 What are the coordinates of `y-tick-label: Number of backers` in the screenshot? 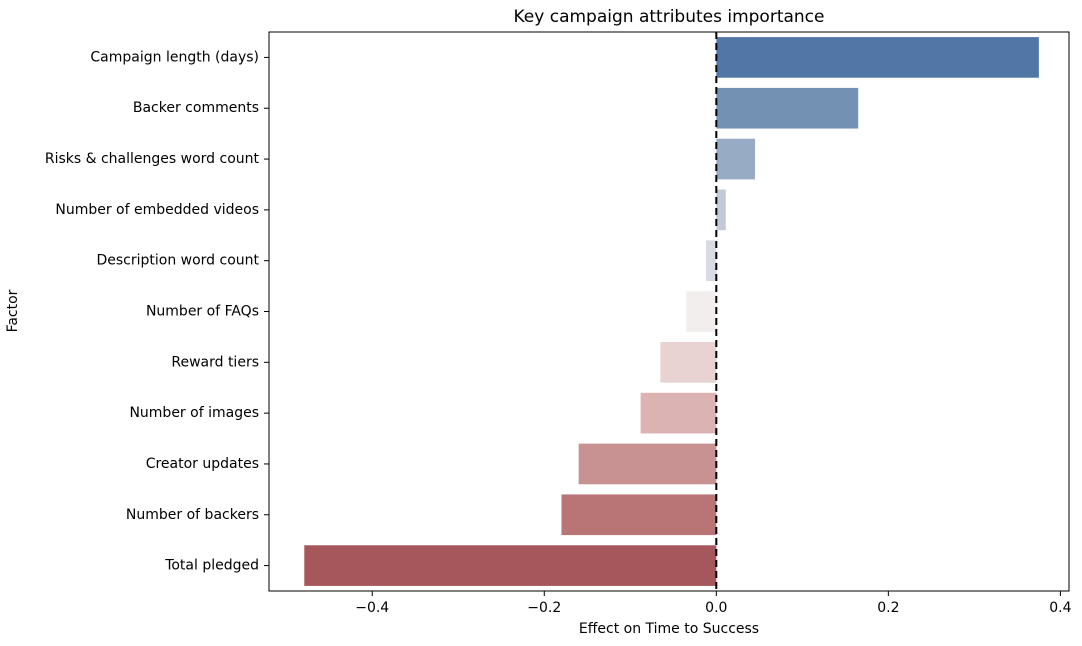 It's located at (192, 515).